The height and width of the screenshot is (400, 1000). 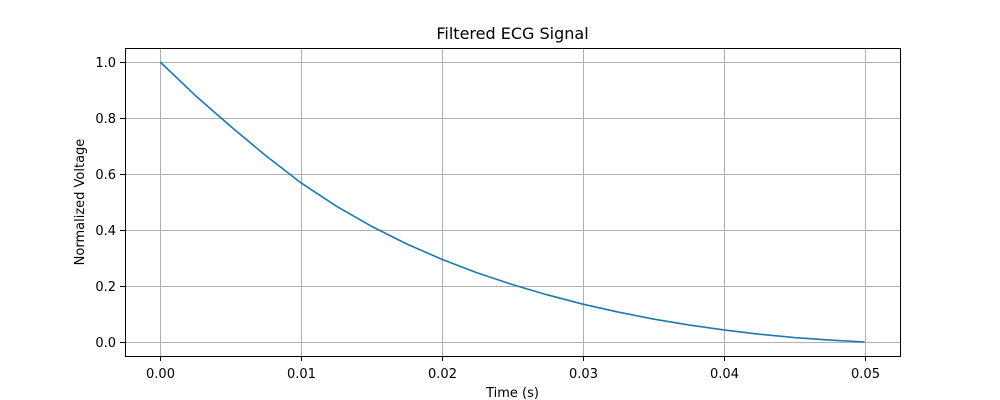 What do you see at coordinates (512, 393) in the screenshot?
I see `x-axis-label: Time (s)` at bounding box center [512, 393].